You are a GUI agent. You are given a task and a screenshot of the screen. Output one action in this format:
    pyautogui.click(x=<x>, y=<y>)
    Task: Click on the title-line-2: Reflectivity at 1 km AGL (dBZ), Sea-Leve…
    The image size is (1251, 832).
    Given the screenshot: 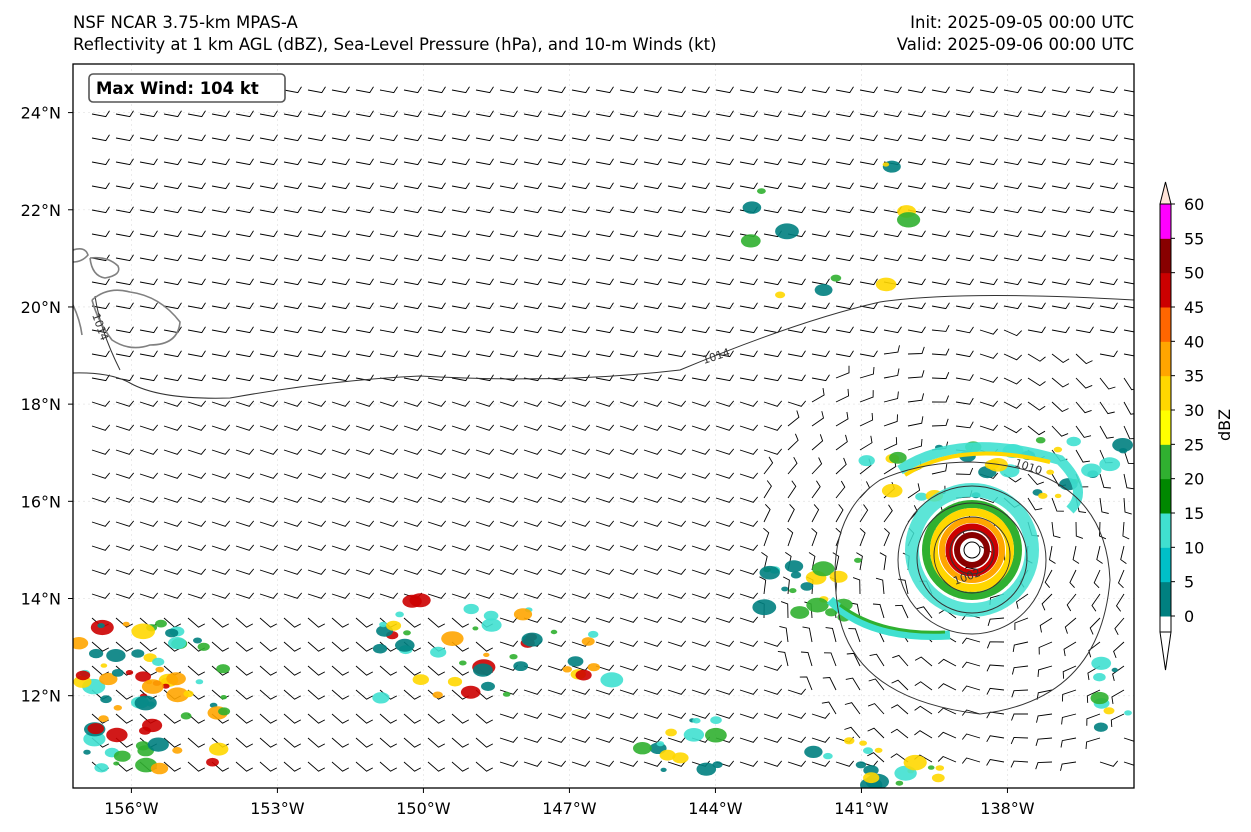 What is the action you would take?
    pyautogui.click(x=395, y=44)
    